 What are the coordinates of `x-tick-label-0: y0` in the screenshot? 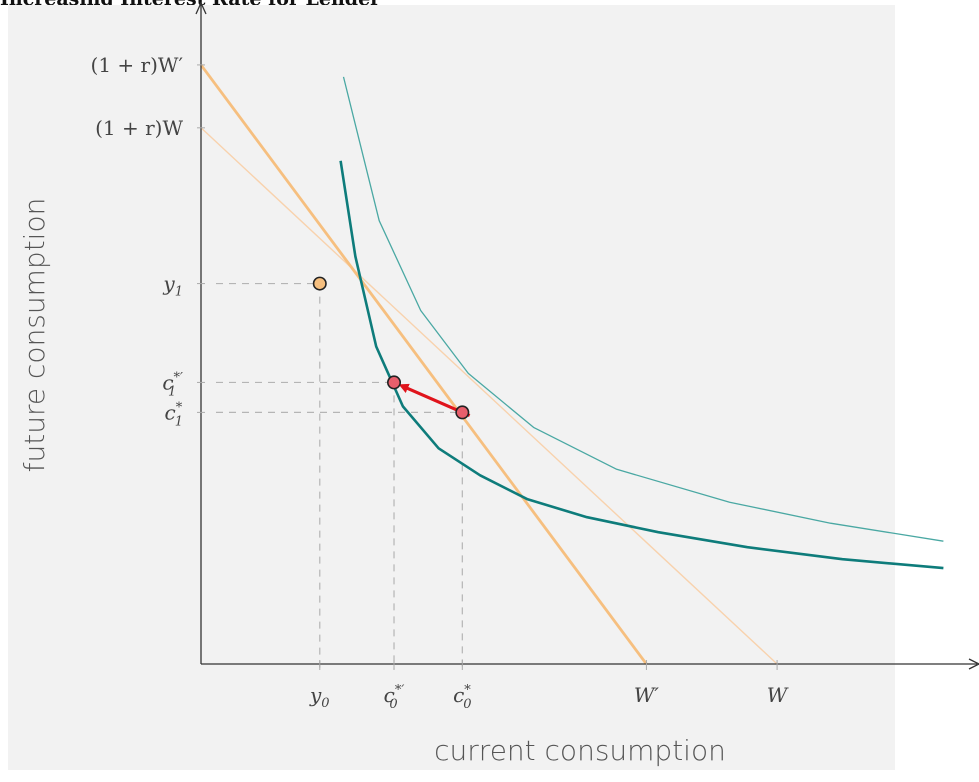 It's located at (319, 697).